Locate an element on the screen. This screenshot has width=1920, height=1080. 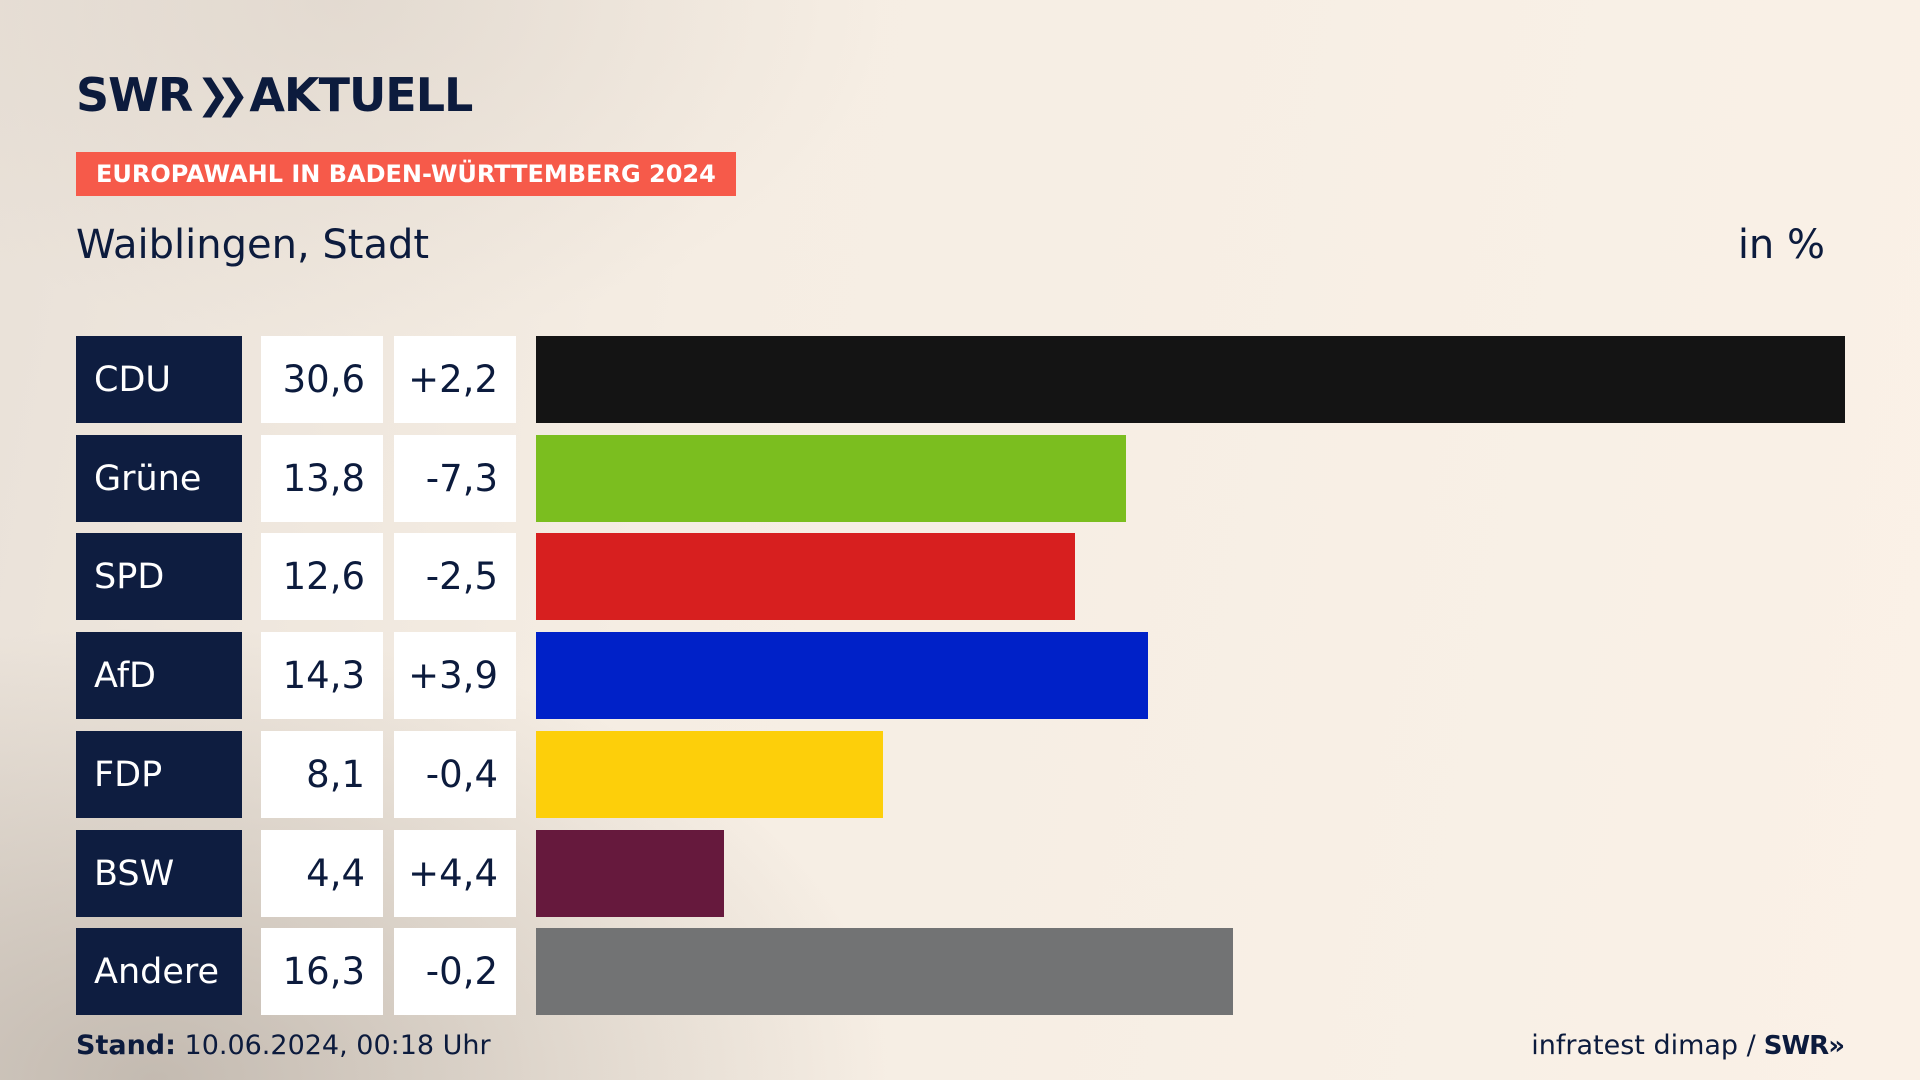
vote-share-label: 16,3 is located at coordinates (322, 971).